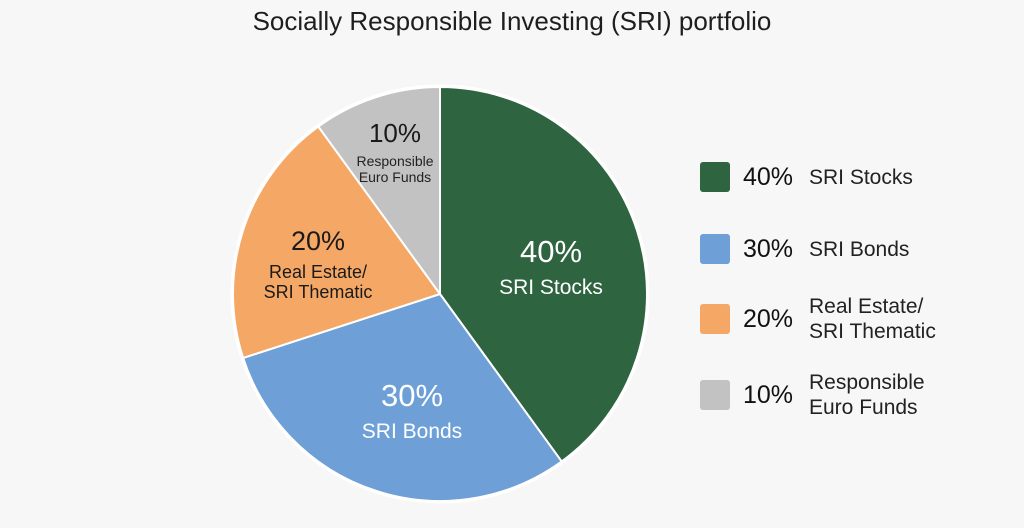 The image size is (1024, 528). I want to click on legend-item-real-estate: 20% Real Estate/ SRI Thematic, so click(818, 319).